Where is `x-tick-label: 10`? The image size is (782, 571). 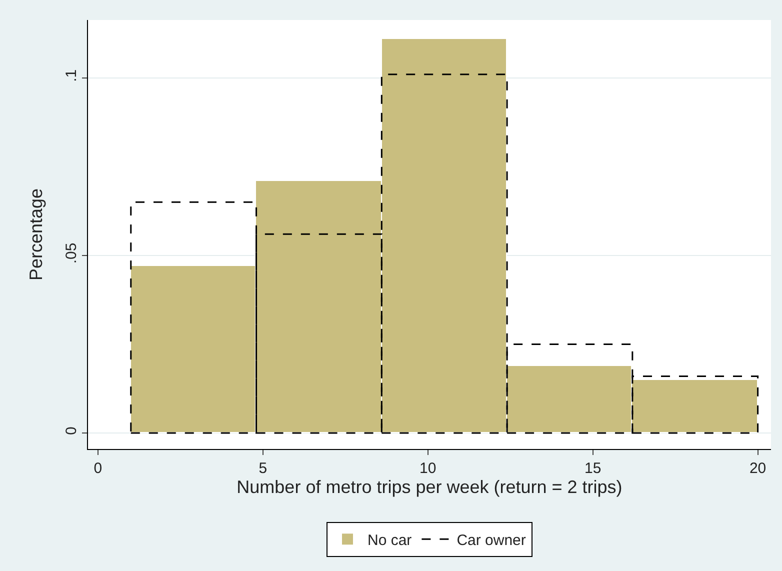 x-tick-label: 10 is located at coordinates (428, 468).